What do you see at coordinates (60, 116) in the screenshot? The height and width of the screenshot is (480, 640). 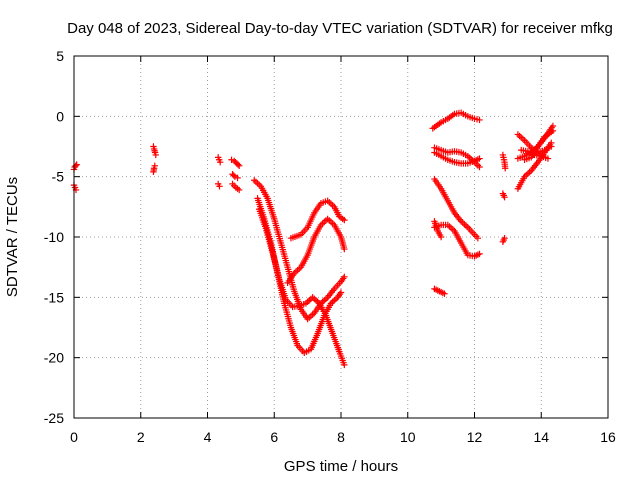 I see `y-tick-label: 0` at bounding box center [60, 116].